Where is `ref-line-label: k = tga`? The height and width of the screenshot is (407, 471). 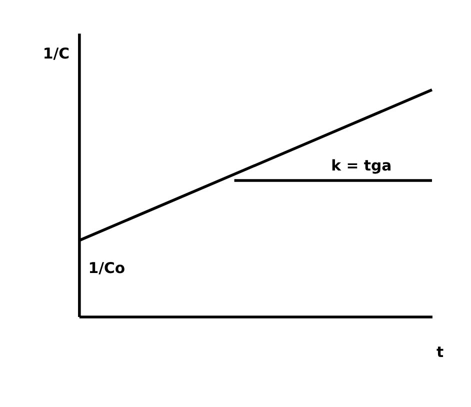
ref-line-label: k = tga is located at coordinates (361, 165).